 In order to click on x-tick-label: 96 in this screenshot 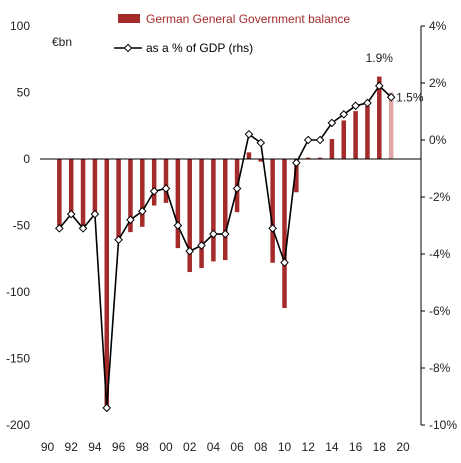, I will do `click(119, 447)`.